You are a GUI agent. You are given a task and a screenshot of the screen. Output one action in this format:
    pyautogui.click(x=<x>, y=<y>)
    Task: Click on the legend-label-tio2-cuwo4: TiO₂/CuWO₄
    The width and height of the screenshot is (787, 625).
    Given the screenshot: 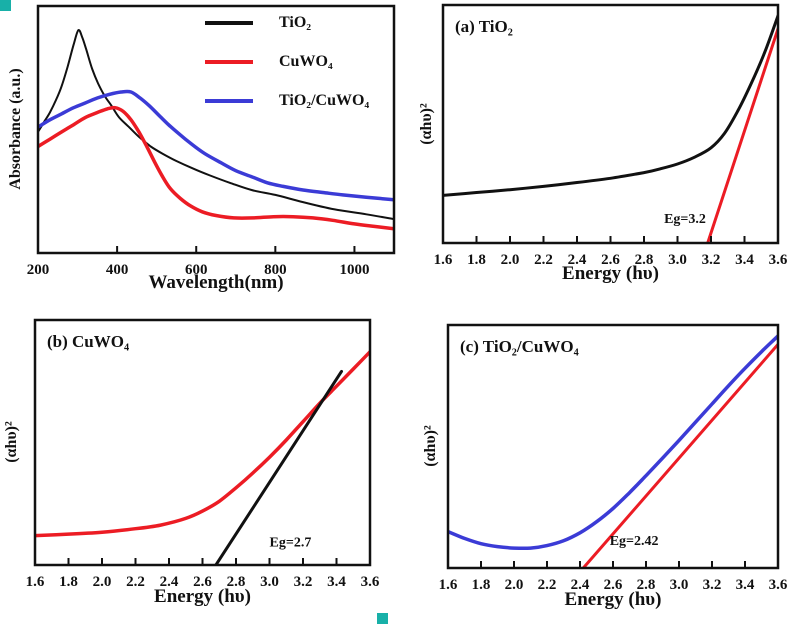 What is the action you would take?
    pyautogui.click(x=324, y=100)
    